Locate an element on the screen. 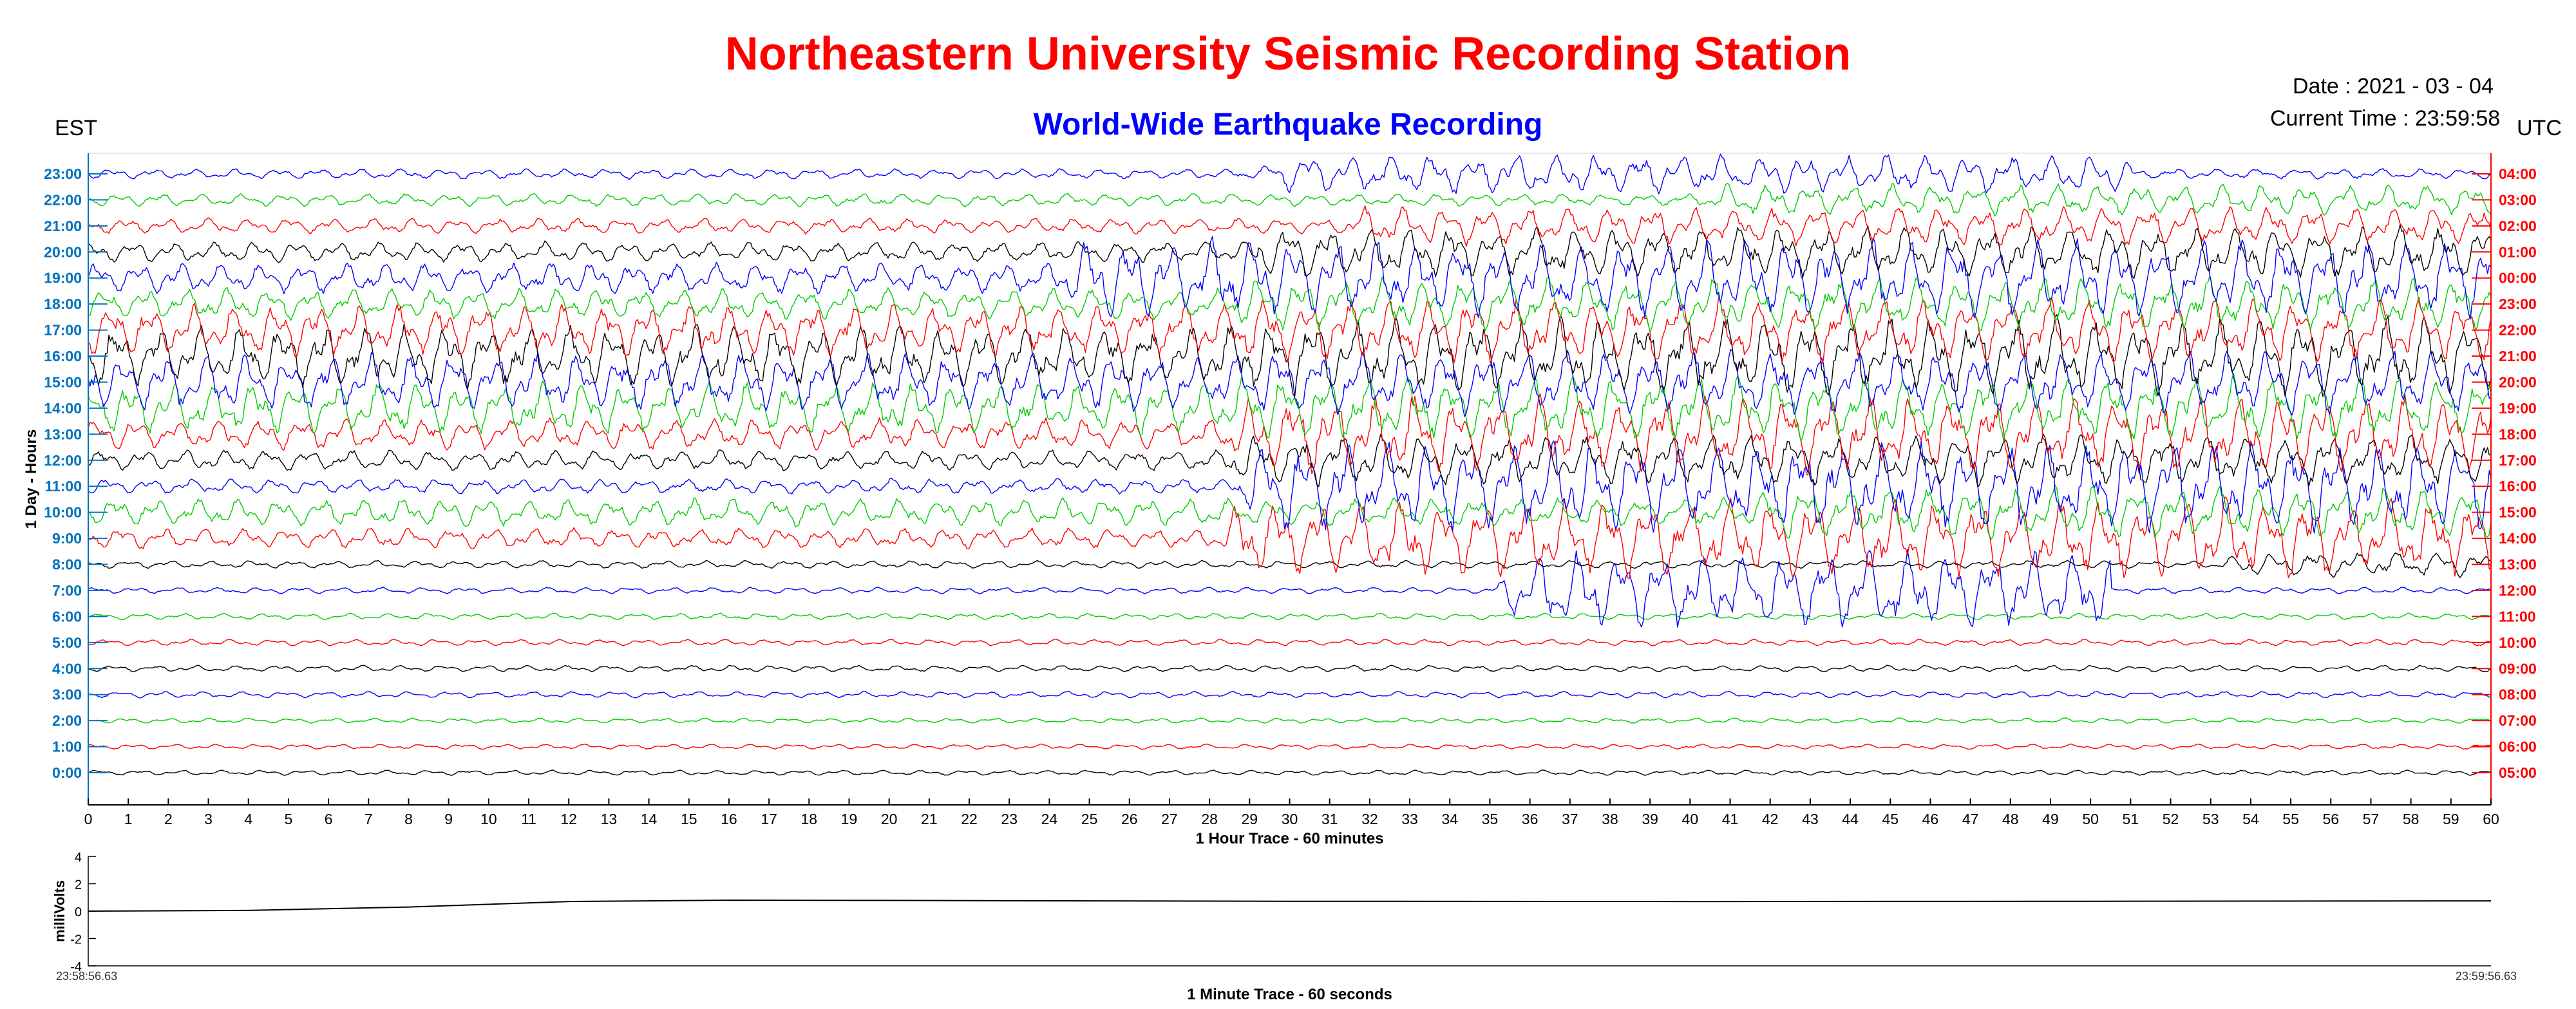 This screenshot has height=1009, width=2576. right-hour-label: 21:00 is located at coordinates (2518, 356).